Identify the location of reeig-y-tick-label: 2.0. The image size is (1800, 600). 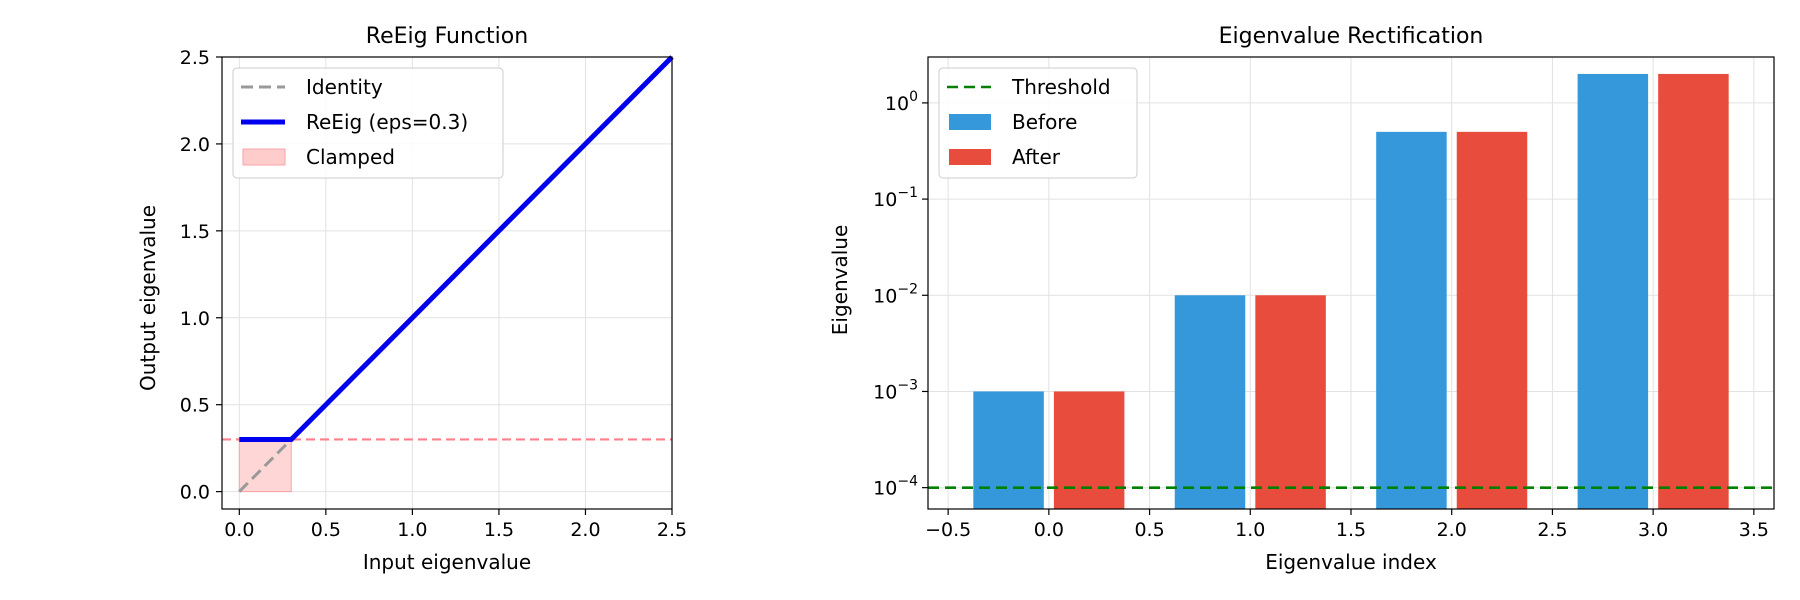
(195, 145).